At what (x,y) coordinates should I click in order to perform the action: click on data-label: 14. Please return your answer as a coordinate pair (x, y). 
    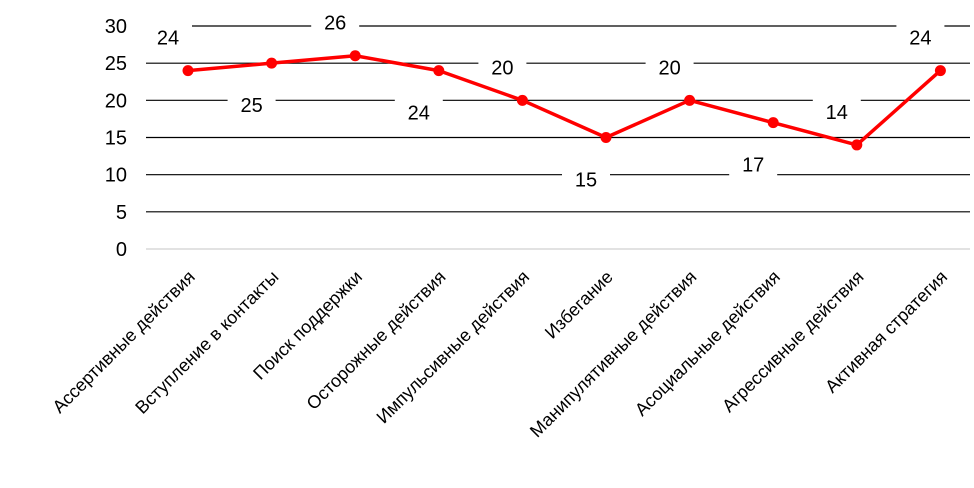
    Looking at the image, I should click on (837, 113).